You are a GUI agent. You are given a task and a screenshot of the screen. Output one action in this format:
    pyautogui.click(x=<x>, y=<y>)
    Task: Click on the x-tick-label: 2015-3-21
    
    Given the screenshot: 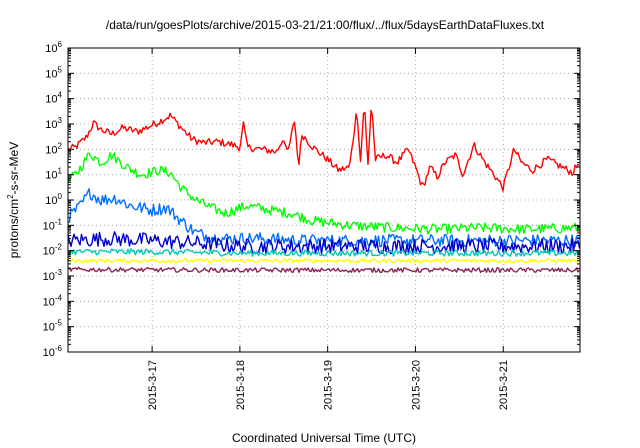 What is the action you would take?
    pyautogui.click(x=504, y=385)
    